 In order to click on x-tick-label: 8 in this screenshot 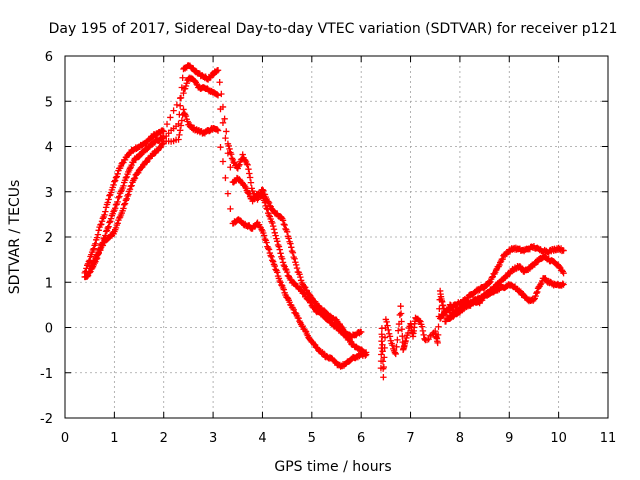, I will do `click(460, 438)`.